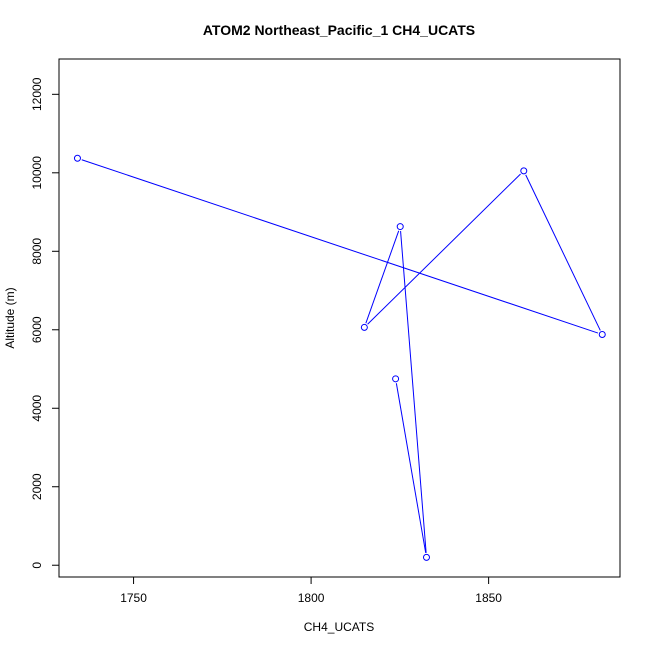 This screenshot has height=650, width=650. I want to click on x-tick-label: 1850, so click(488, 598).